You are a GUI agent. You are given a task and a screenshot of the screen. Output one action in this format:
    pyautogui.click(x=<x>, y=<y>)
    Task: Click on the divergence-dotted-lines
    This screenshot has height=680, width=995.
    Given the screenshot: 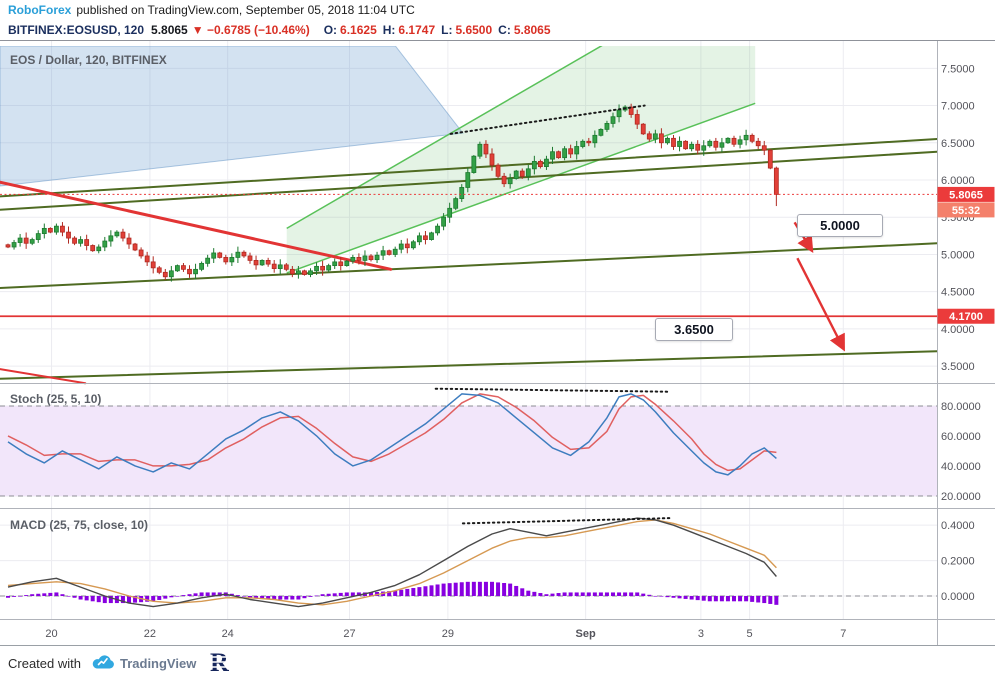 What is the action you would take?
    pyautogui.click(x=553, y=314)
    